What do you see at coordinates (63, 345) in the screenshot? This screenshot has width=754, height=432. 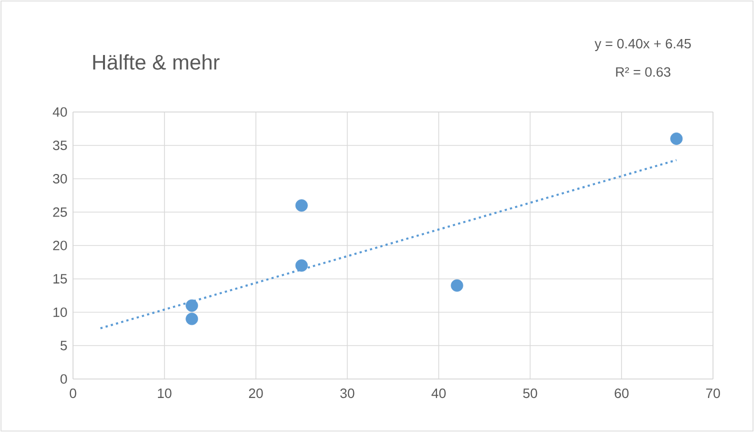 I see `y-tick-label: 5` at bounding box center [63, 345].